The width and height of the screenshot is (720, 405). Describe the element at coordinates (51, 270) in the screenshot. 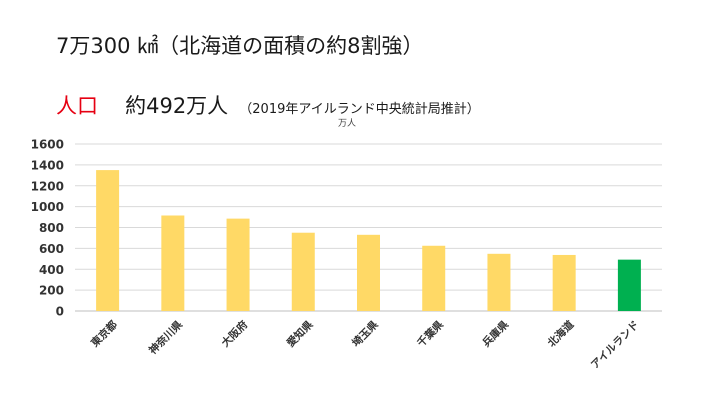

I see `y-tick-label: 400` at that location.